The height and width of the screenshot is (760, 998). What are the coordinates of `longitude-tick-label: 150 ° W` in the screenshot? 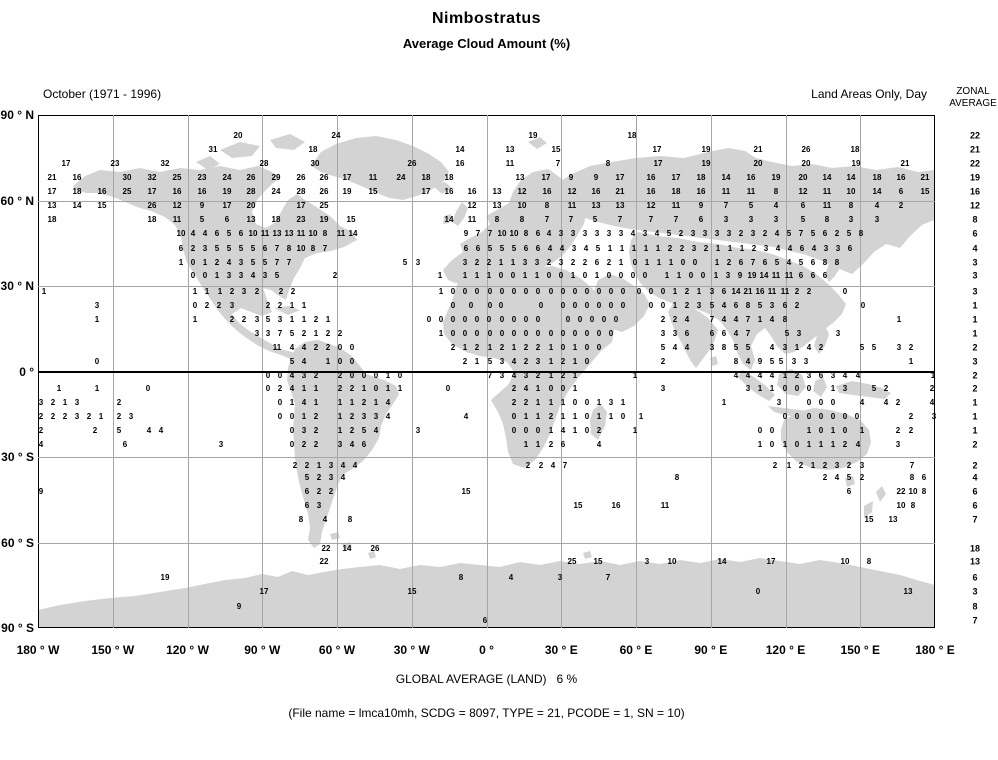 It's located at (113, 650).